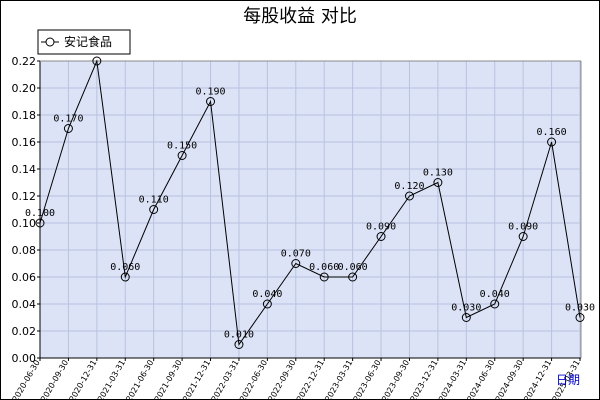 The height and width of the screenshot is (400, 600). I want to click on y-tick-label: 0.14, so click(24, 169).